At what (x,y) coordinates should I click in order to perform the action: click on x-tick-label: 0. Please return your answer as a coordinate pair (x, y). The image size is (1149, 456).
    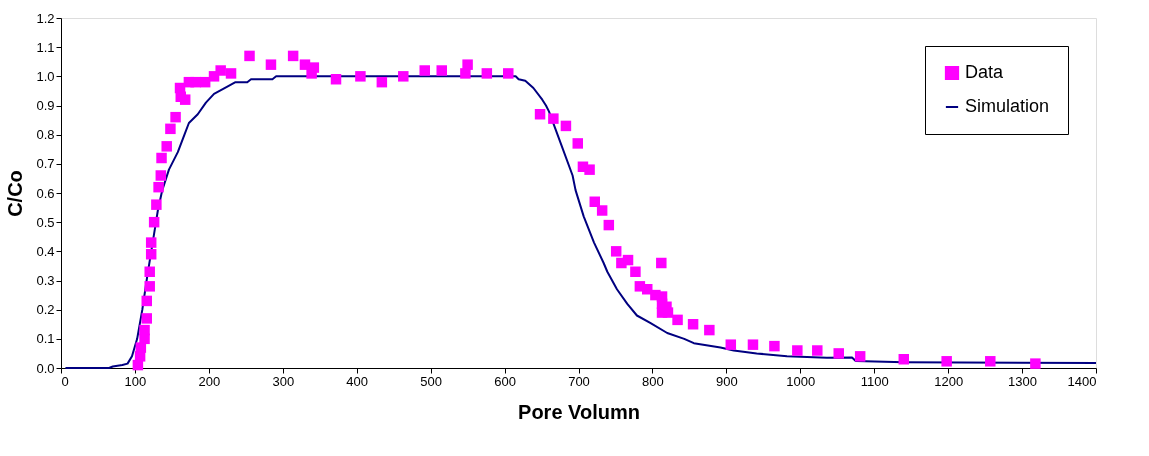
    Looking at the image, I should click on (65, 381).